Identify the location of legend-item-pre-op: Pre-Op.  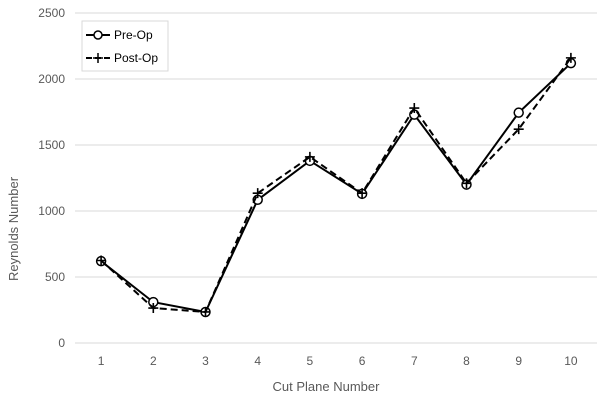
(119, 35).